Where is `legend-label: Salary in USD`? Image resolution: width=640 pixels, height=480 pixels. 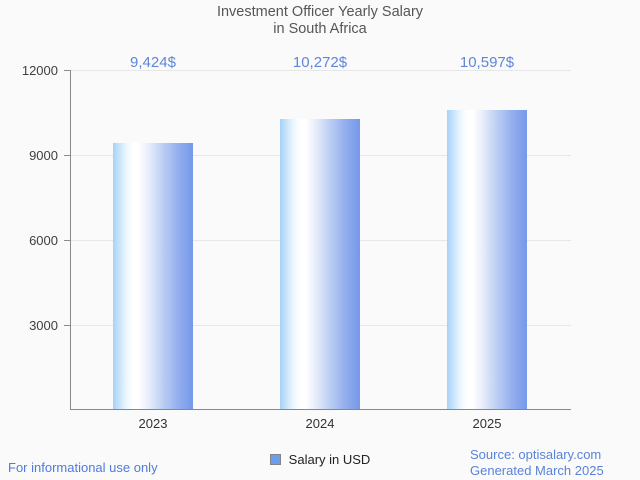 legend-label: Salary in USD is located at coordinates (329, 459).